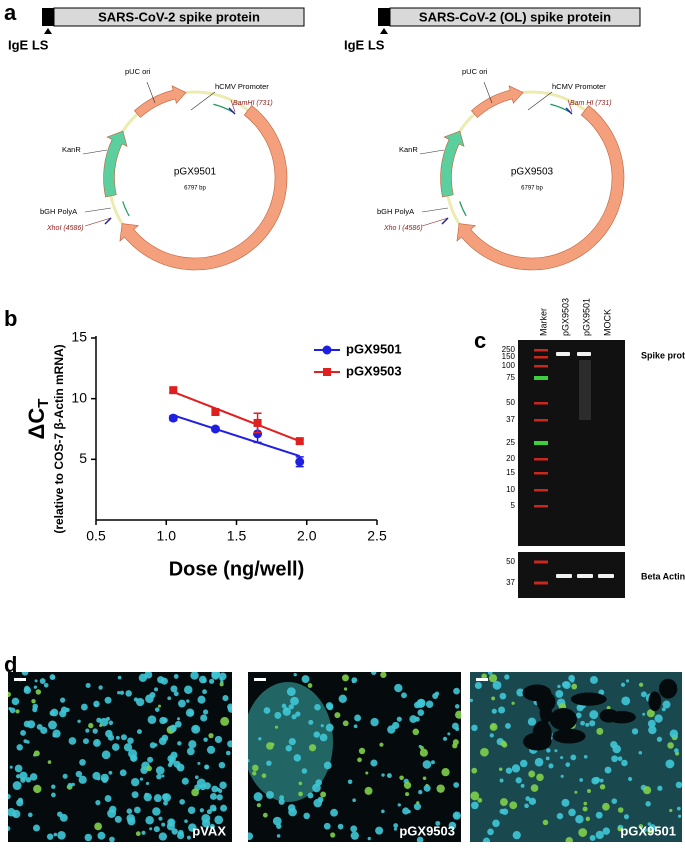 The height and width of the screenshot is (848, 685). What do you see at coordinates (195, 172) in the screenshot?
I see `plasmid-name: pGX9501` at bounding box center [195, 172].